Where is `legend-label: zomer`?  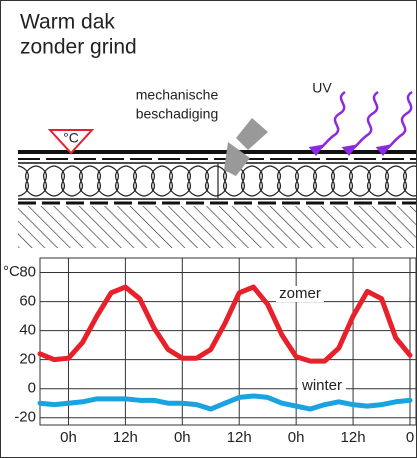
legend-label: zomer is located at coordinates (300, 293).